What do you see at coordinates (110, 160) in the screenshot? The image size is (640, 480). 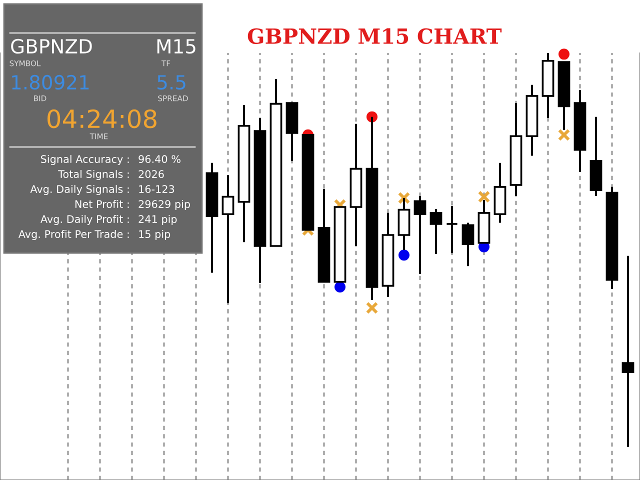 I see `text: Signal Accuracy : 96.40 %` at bounding box center [110, 160].